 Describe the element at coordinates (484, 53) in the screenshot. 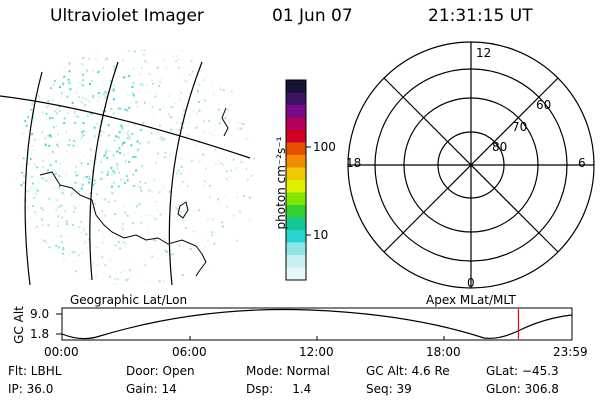

I see `mlt-label-12: 12` at that location.